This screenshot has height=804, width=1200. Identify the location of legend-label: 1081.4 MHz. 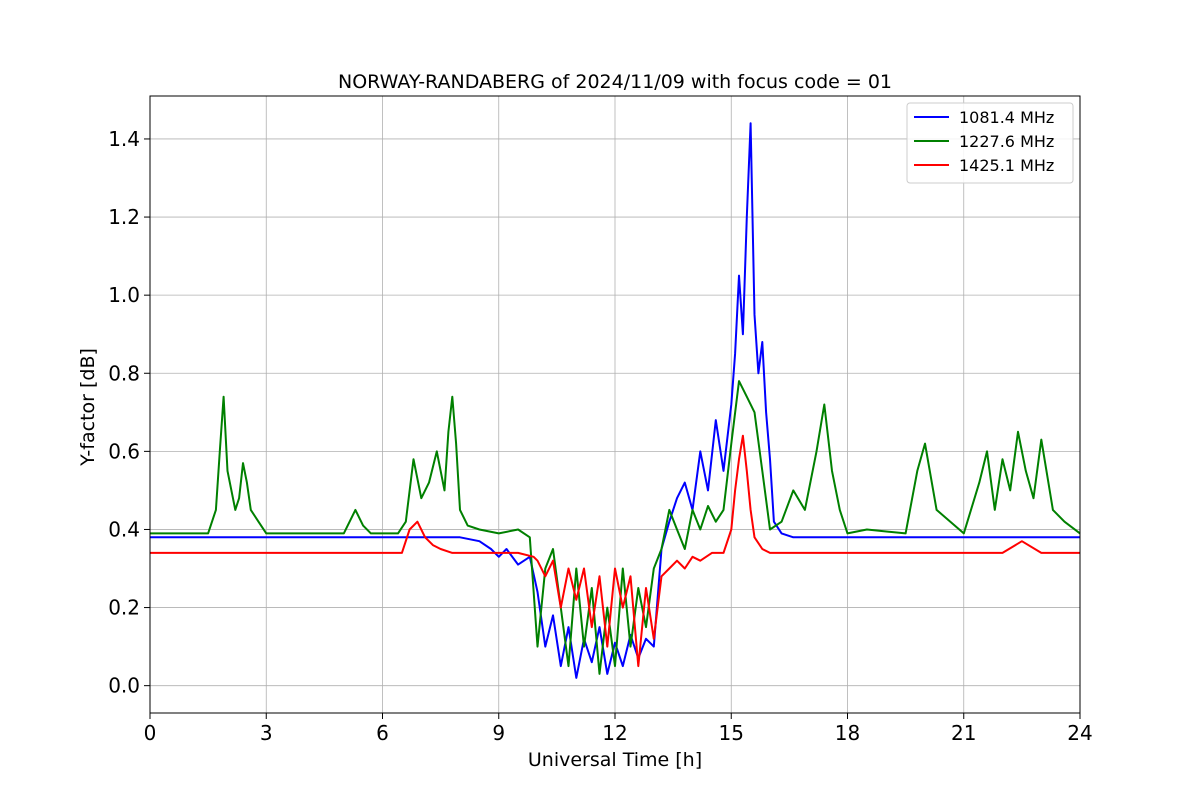
(1006, 117).